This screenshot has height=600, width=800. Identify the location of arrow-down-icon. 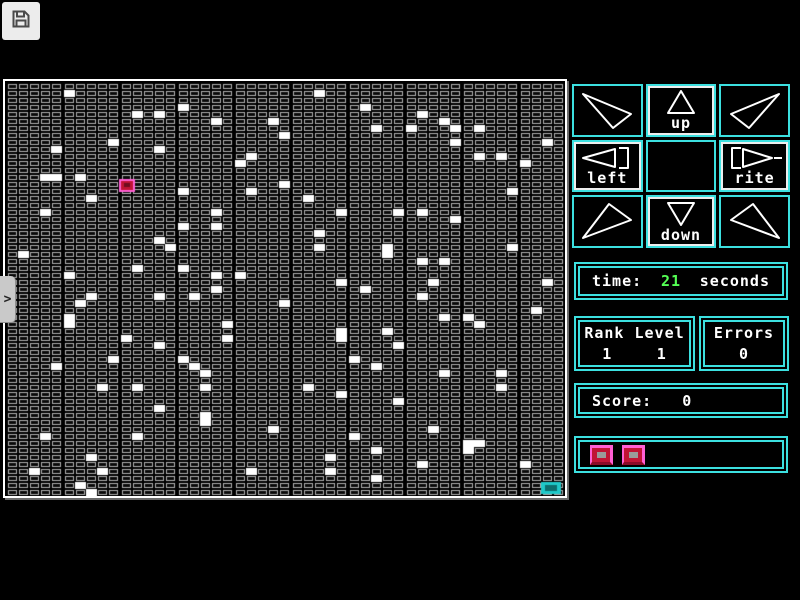
(681, 214).